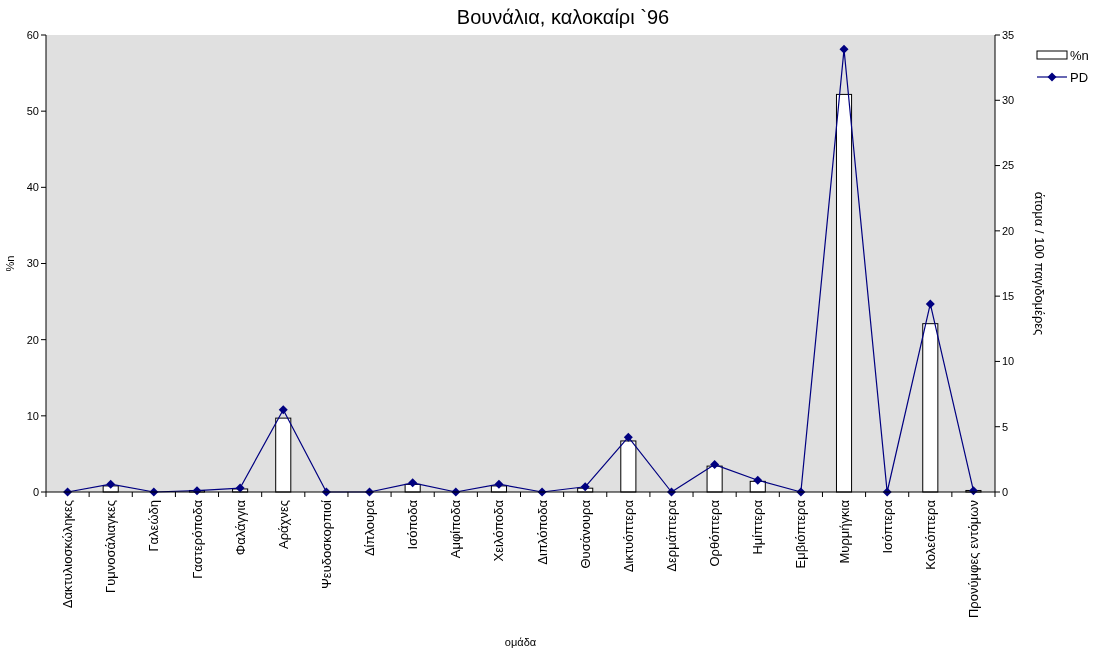 This screenshot has width=1102, height=654. I want to click on y2-tick-label: 5, so click(1005, 426).